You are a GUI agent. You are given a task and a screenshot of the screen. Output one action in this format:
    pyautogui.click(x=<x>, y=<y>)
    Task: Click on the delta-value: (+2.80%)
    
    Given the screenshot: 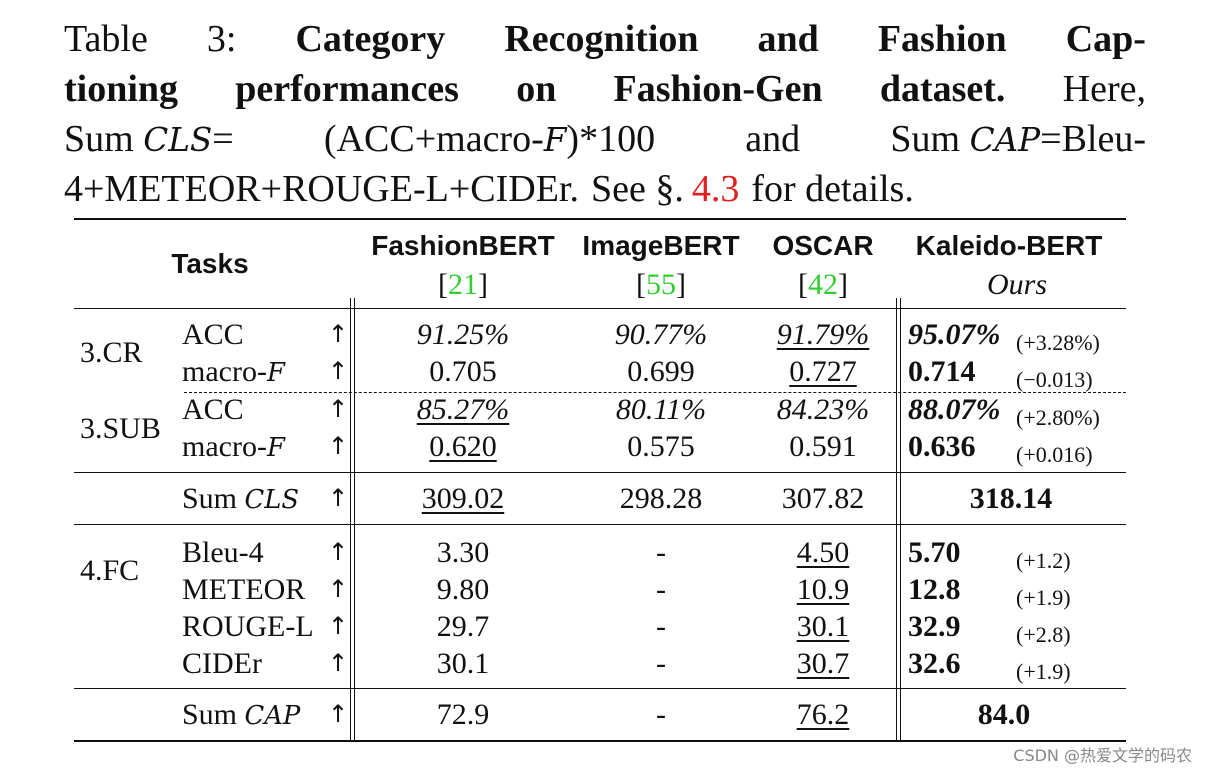 What is the action you would take?
    pyautogui.click(x=1058, y=417)
    